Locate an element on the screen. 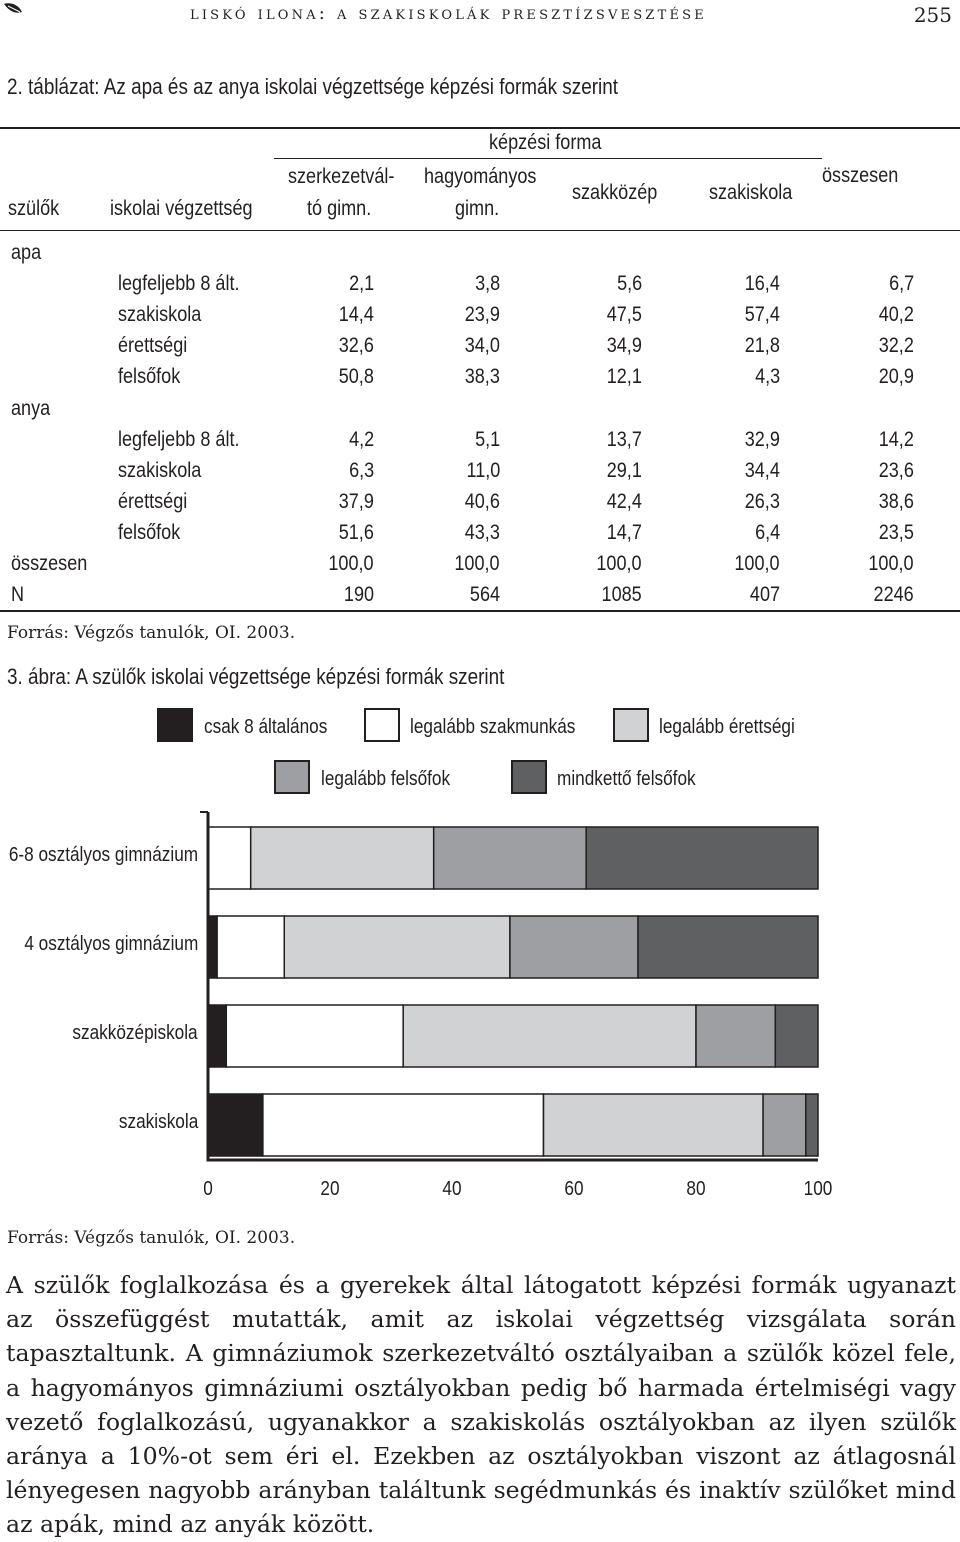 Image resolution: width=960 pixels, height=1542 pixels. table-cell: 38,3 is located at coordinates (482, 376).